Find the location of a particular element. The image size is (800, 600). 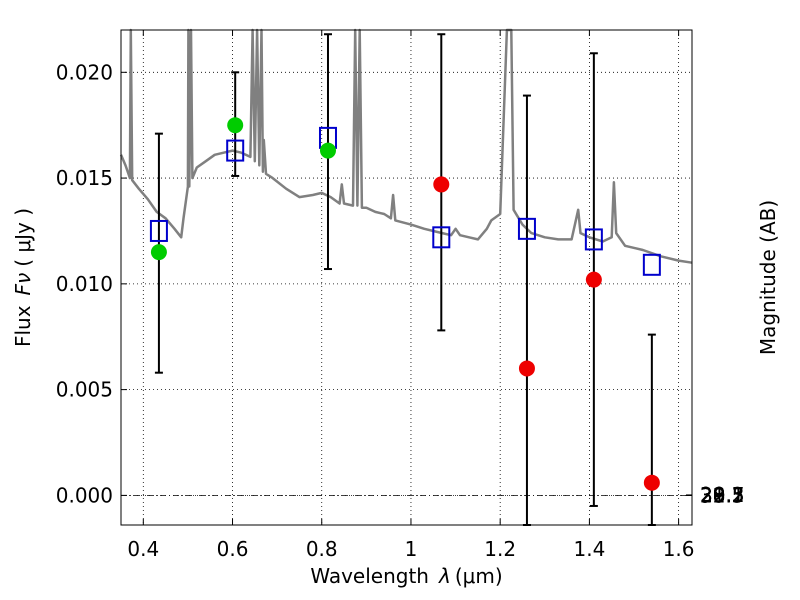

x-tick-label: 1.4 is located at coordinates (589, 549).